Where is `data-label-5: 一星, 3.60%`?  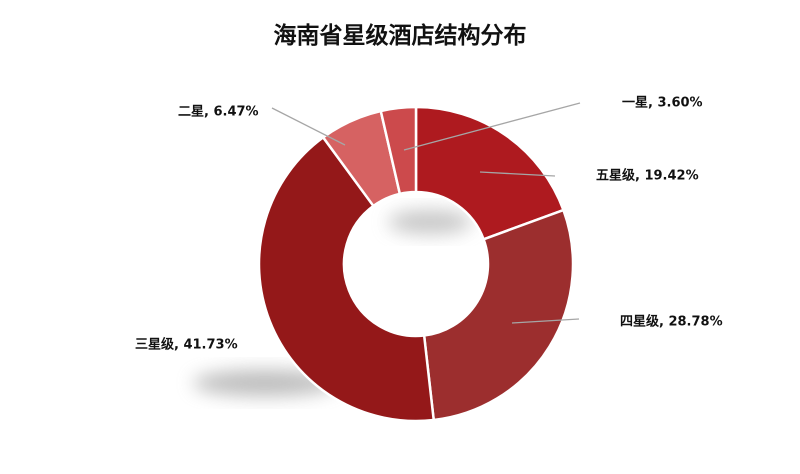
data-label-5: 一星, 3.60% is located at coordinates (662, 103).